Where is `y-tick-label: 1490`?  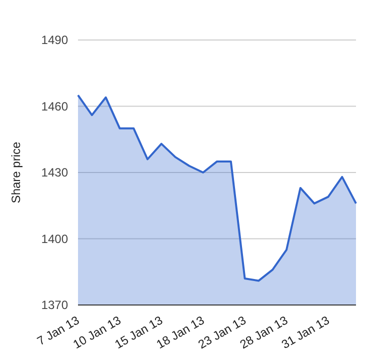 y-tick-label: 1490 is located at coordinates (54, 40).